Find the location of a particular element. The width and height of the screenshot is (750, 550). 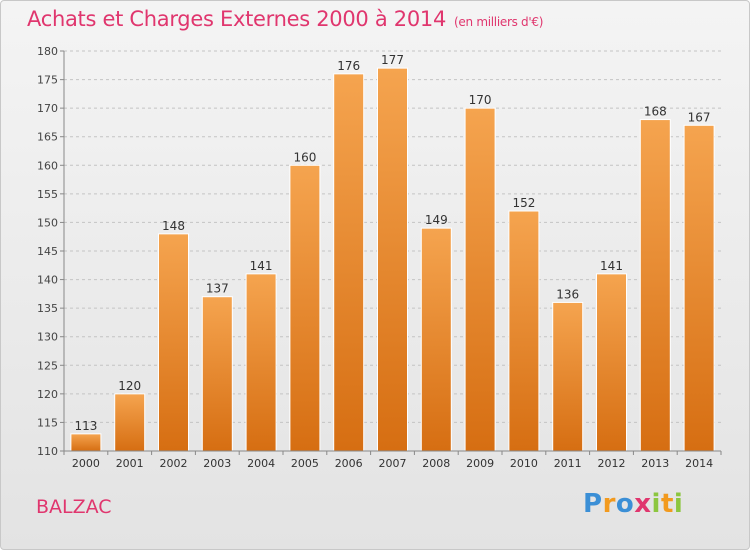

bar-2001 is located at coordinates (130, 422).